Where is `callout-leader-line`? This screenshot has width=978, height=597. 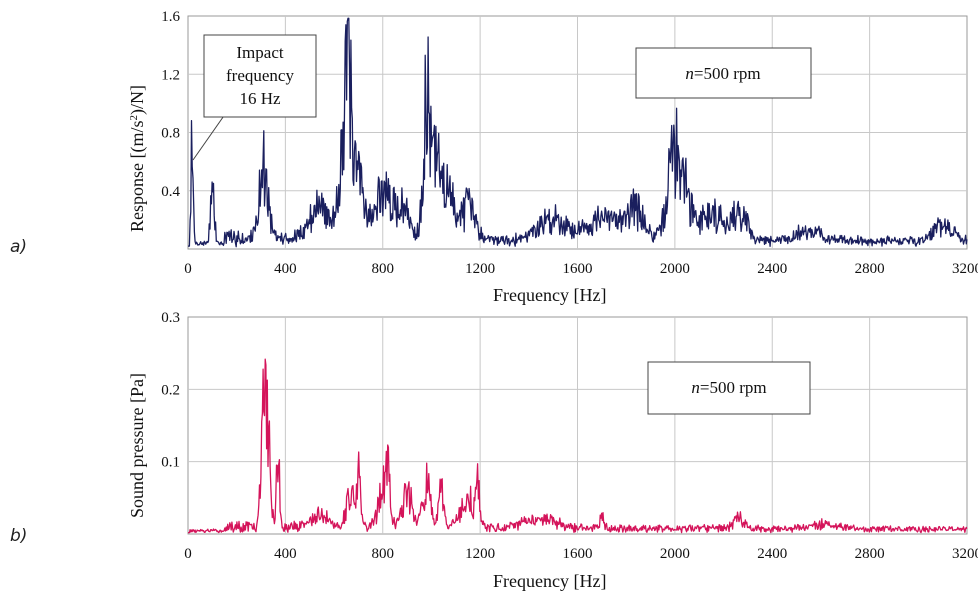 callout-leader-line is located at coordinates (210, 135).